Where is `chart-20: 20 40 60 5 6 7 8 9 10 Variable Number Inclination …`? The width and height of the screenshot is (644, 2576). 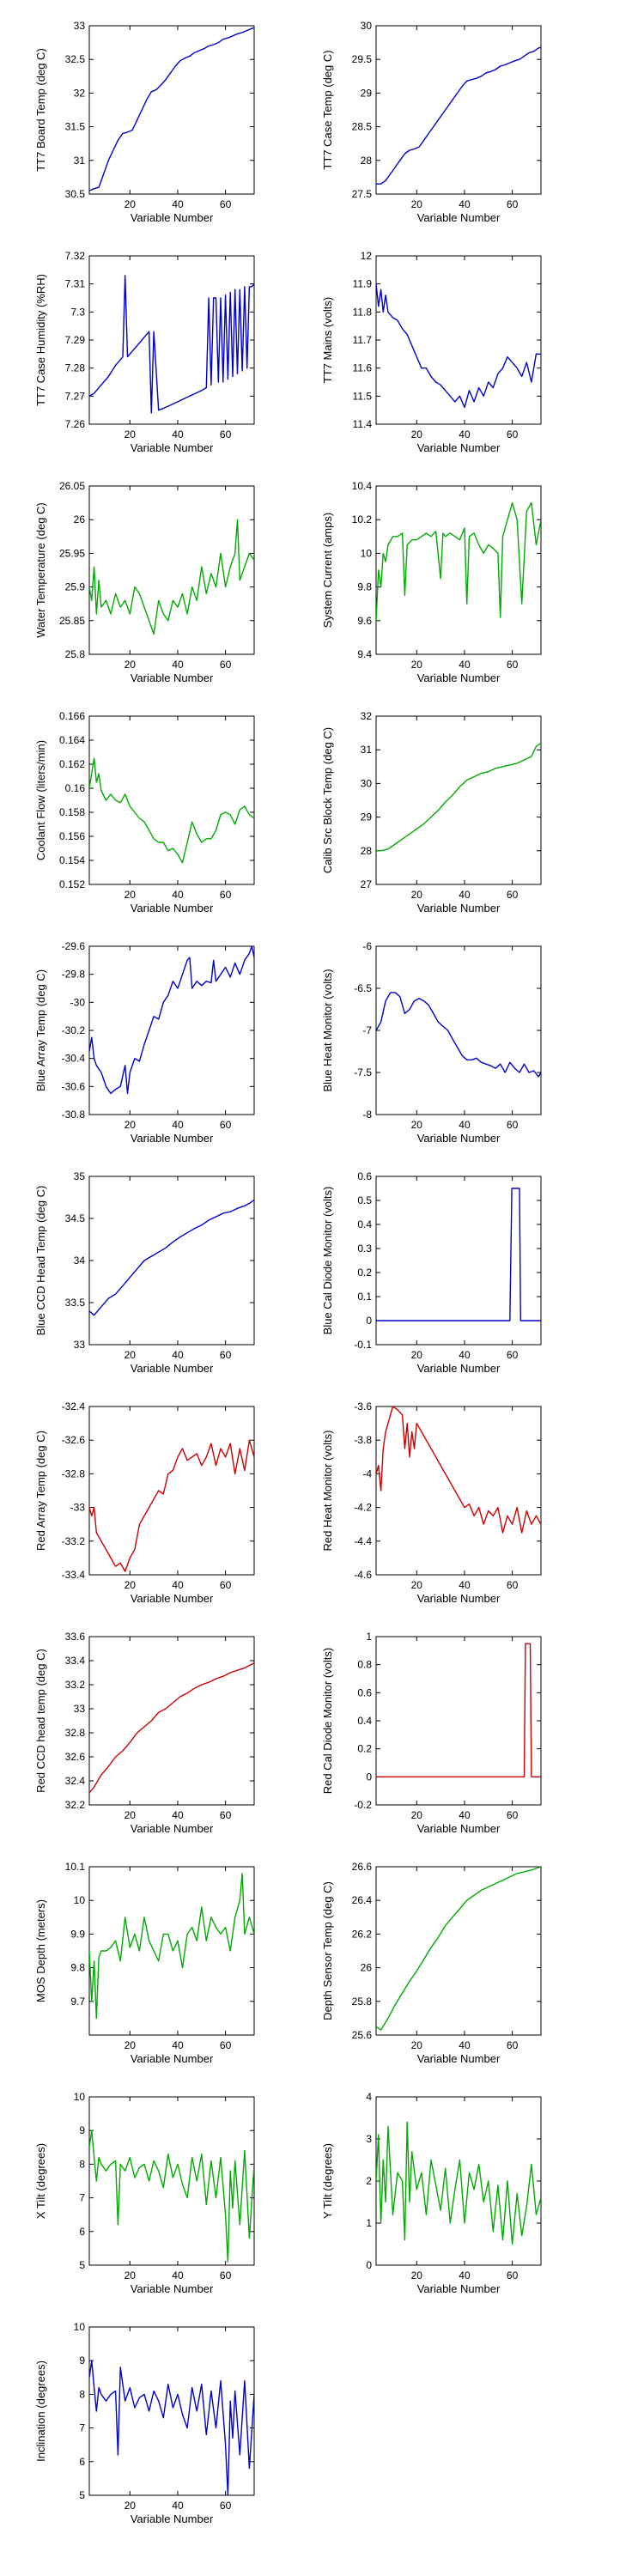 chart-20: 20 40 60 5 6 7 8 9 10 Variable Number Inclination … is located at coordinates (144, 2423).